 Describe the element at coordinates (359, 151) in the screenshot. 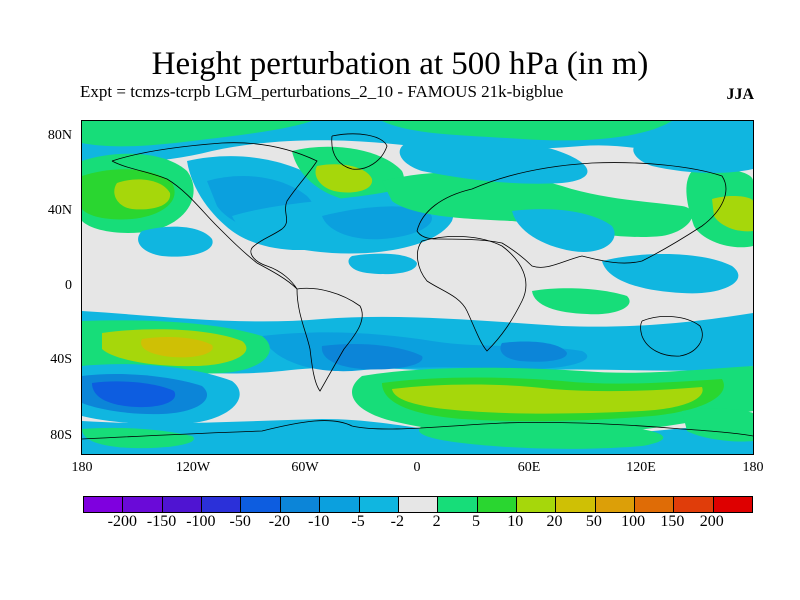

I see `coastline-greenland` at that location.